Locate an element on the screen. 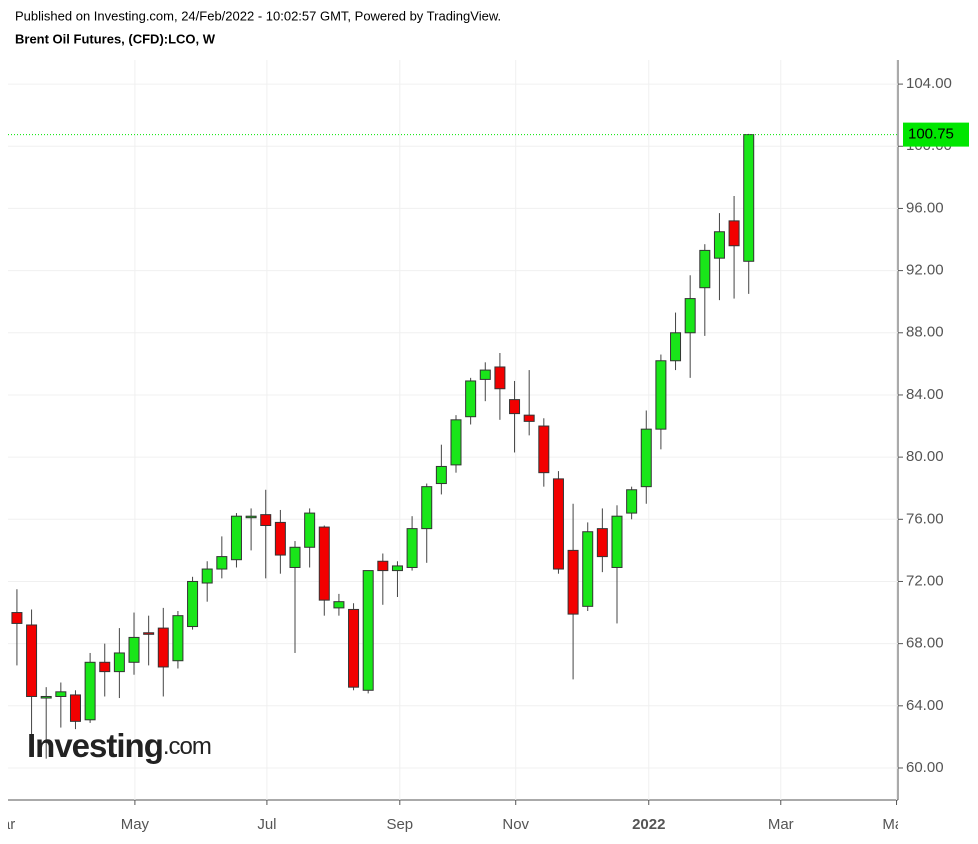 The image size is (978, 844). x-tick-label: Nov is located at coordinates (515, 824).